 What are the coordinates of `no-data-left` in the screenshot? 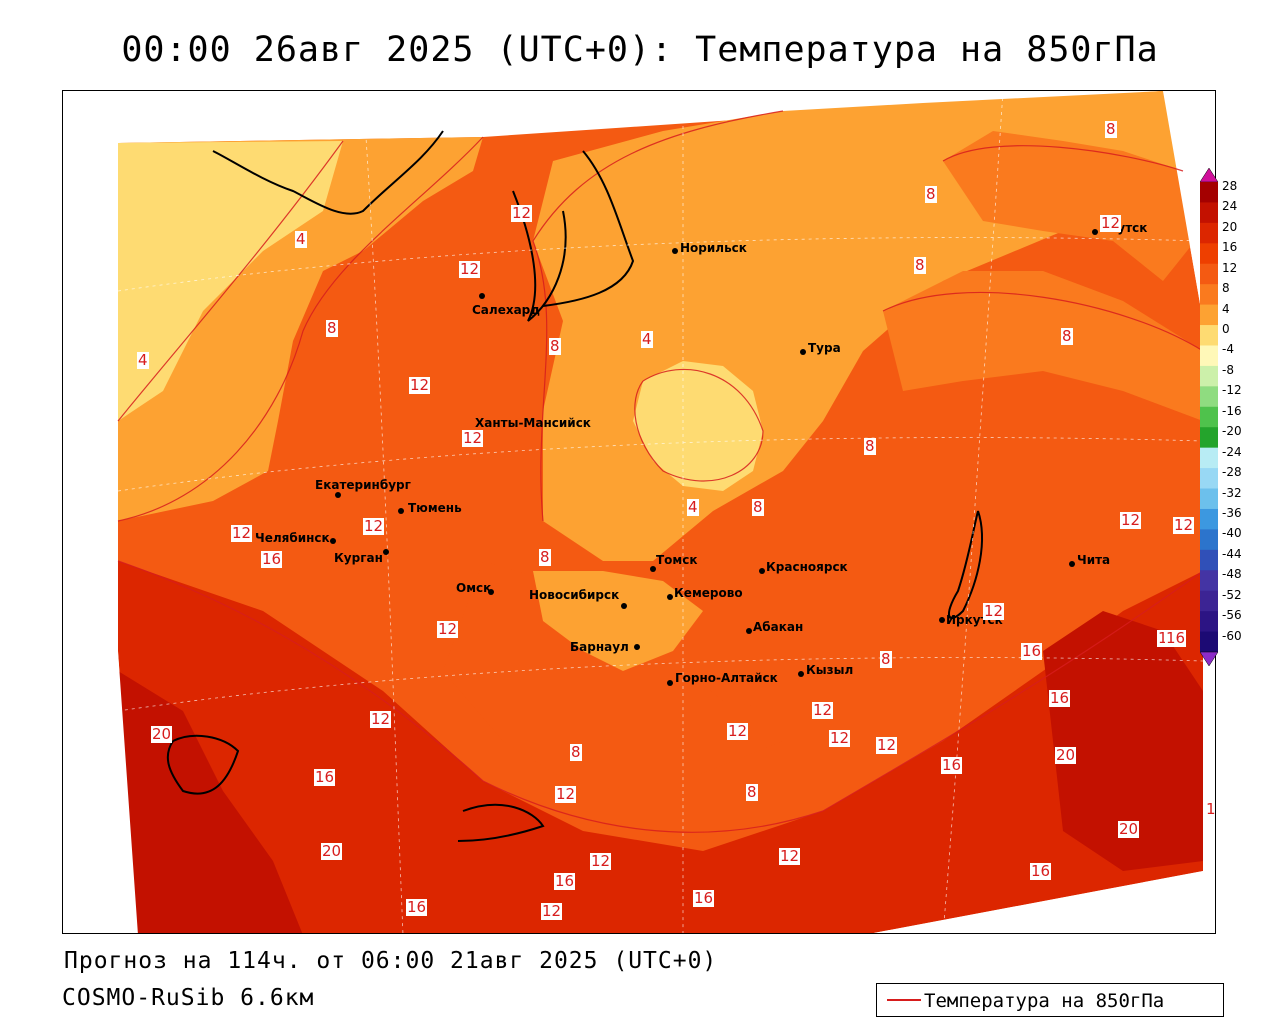 It's located at (100, 538).